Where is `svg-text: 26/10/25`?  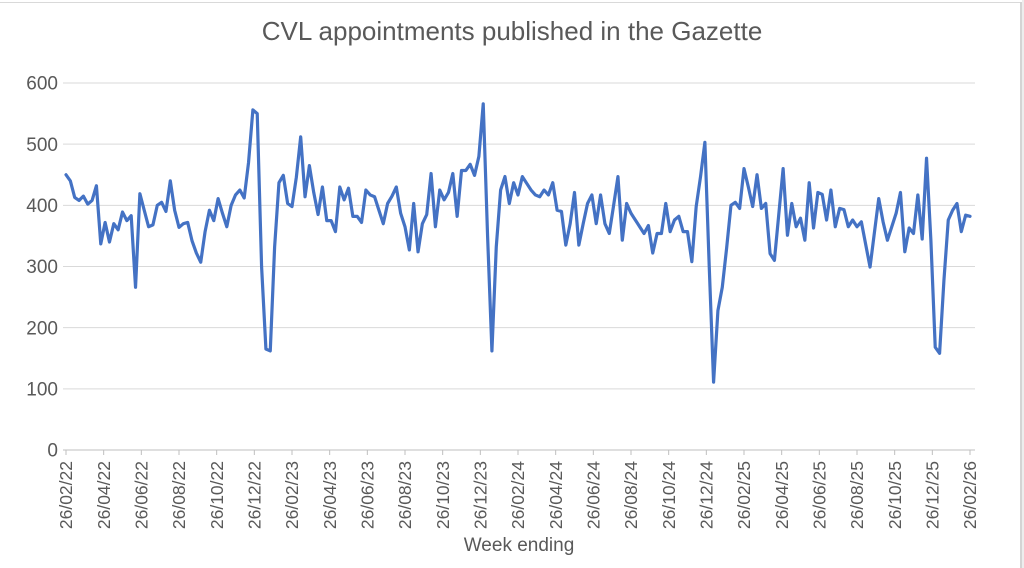
svg-text: 26/10/25 is located at coordinates (895, 495).